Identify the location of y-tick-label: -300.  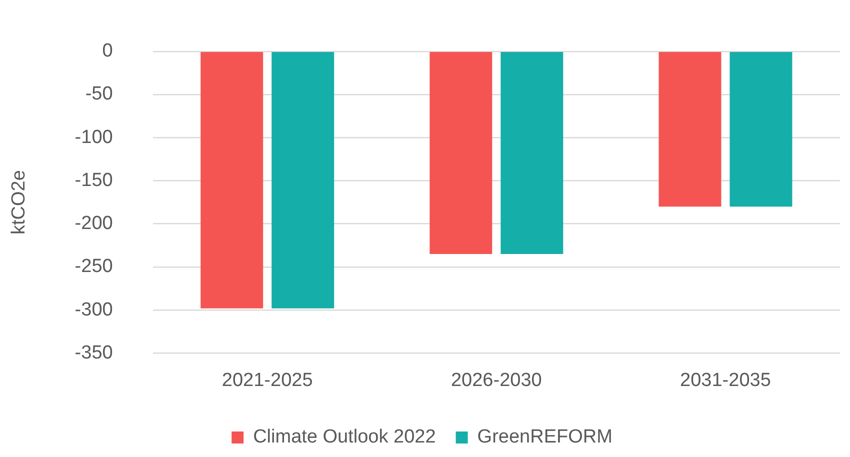
(93, 309).